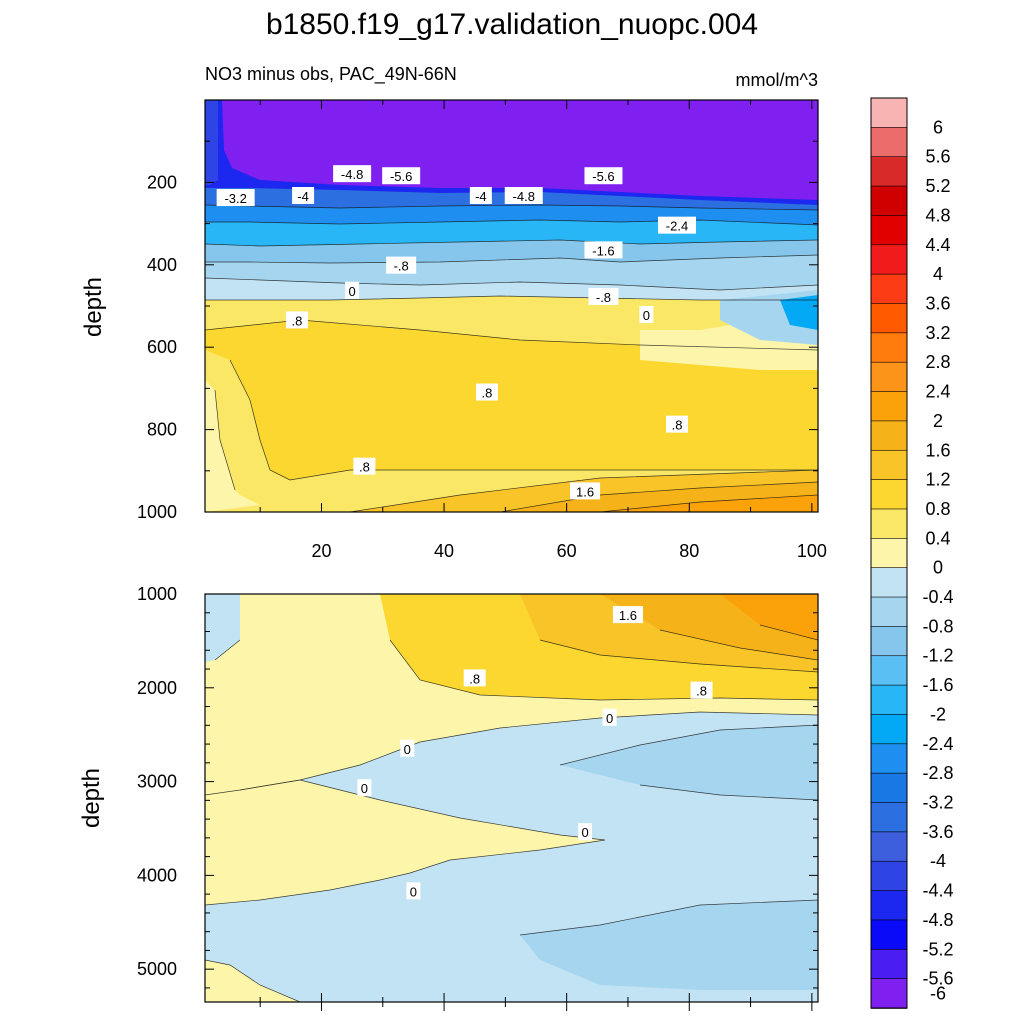 The image size is (1024, 1024). I want to click on lower-contour-label: 1.6, so click(628, 615).